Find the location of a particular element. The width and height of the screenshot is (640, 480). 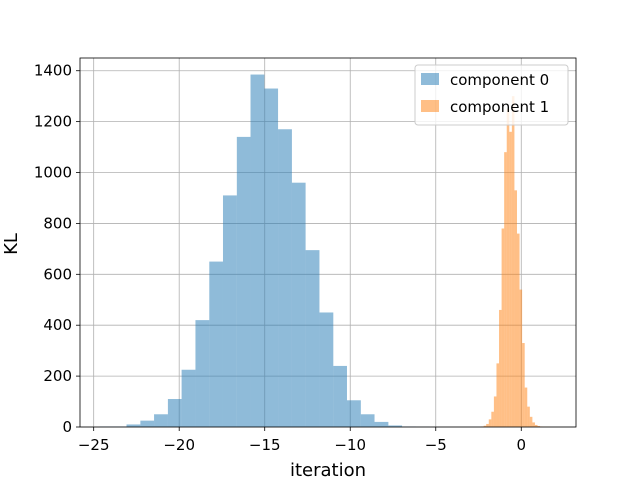

x-tick-label: 0 is located at coordinates (521, 445).